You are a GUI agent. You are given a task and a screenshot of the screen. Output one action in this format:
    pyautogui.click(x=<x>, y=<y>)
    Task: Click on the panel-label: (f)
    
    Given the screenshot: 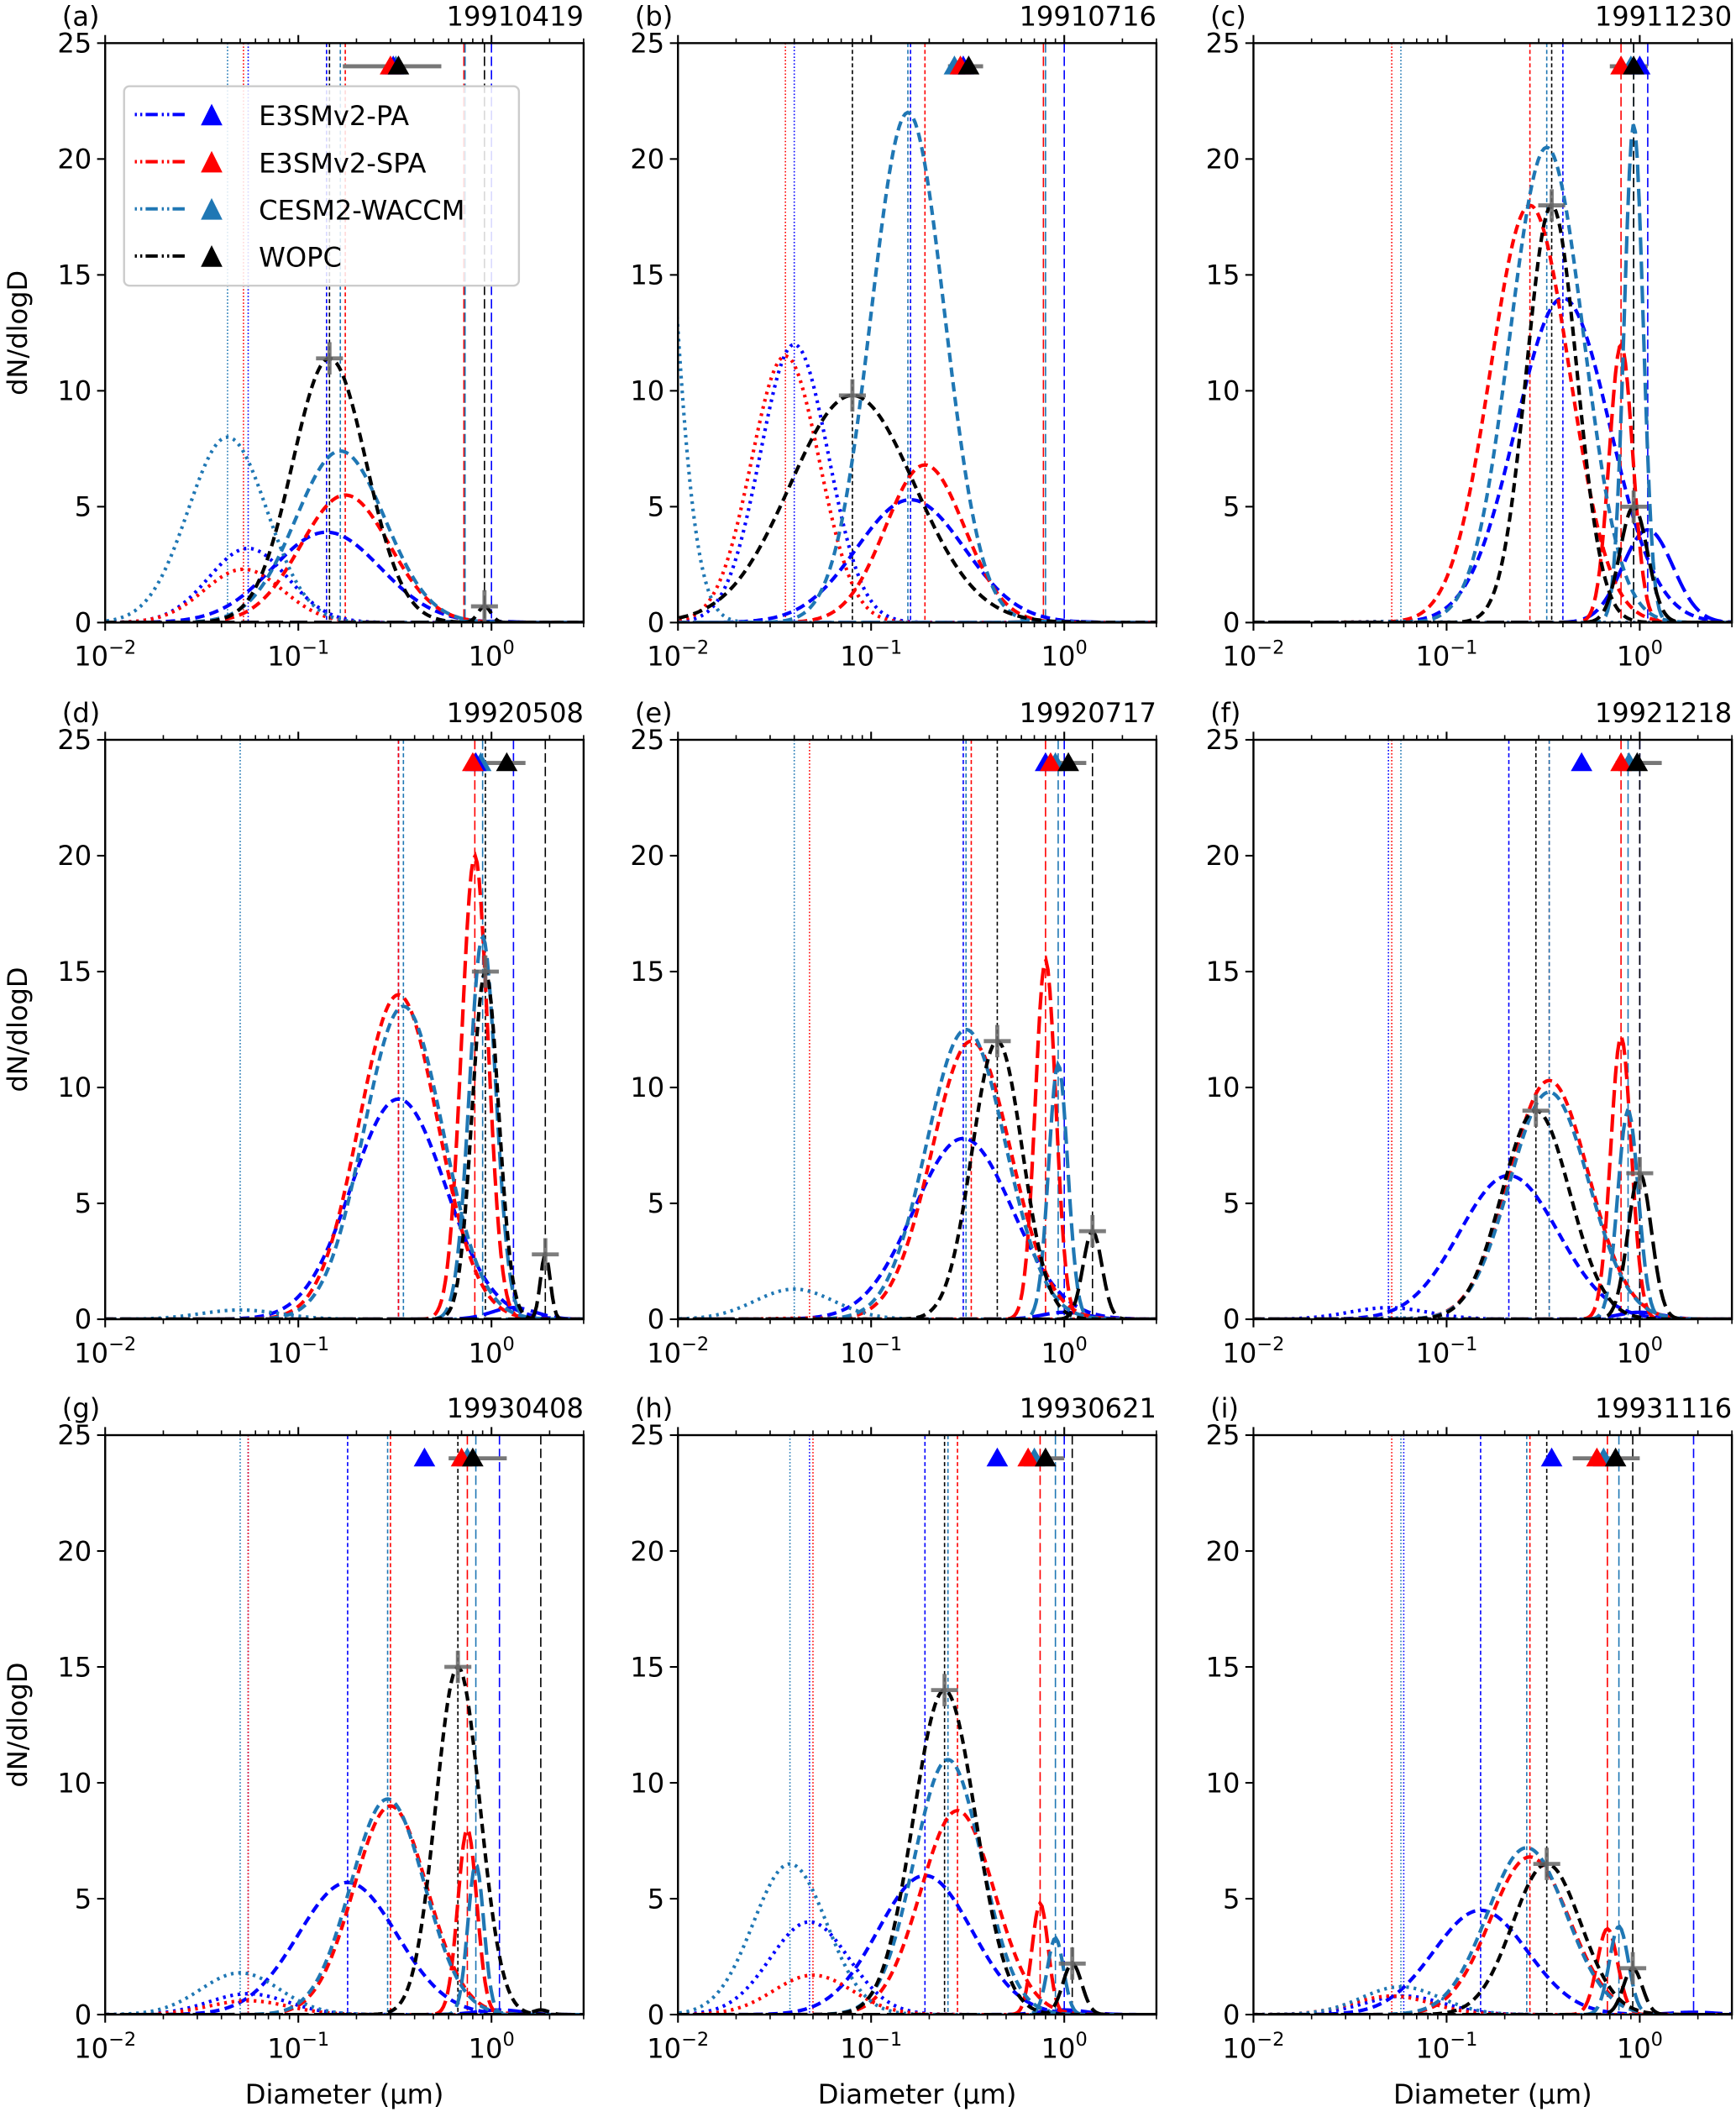 What is the action you would take?
    pyautogui.click(x=1225, y=713)
    